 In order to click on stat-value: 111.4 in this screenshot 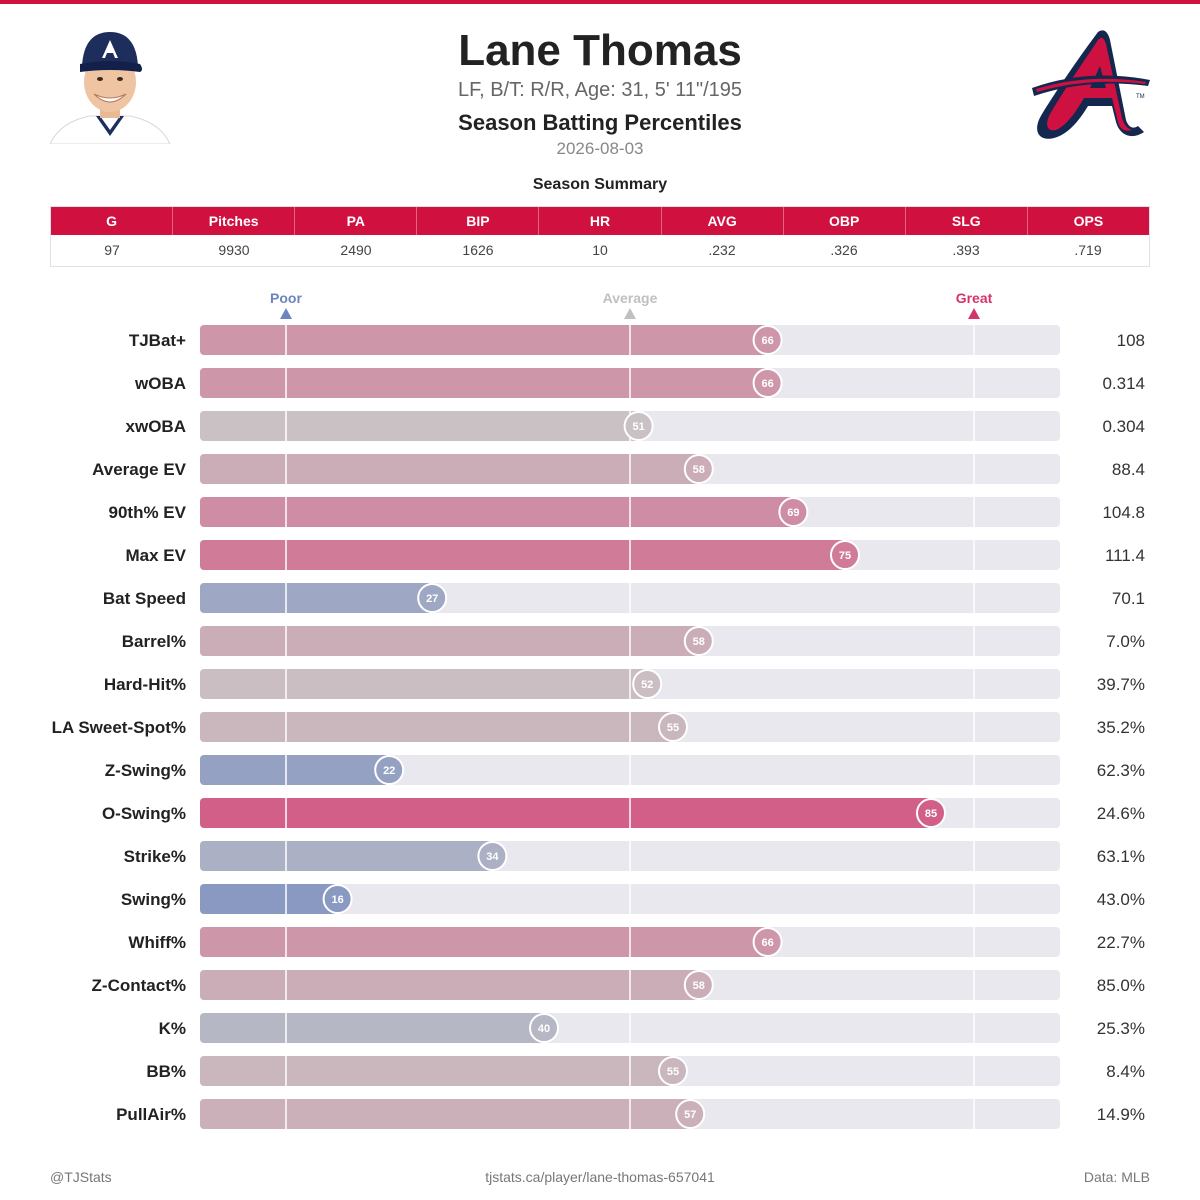, I will do `click(1125, 555)`.